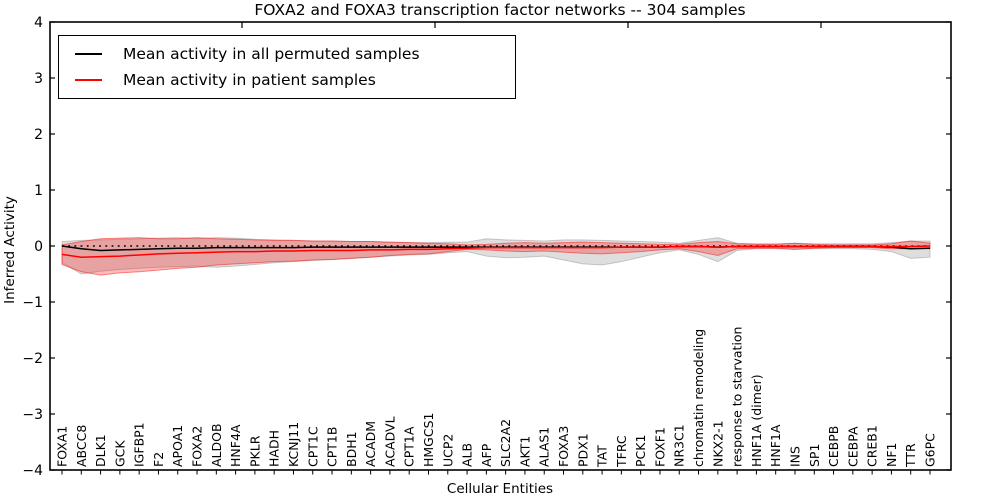  Describe the element at coordinates (930, 450) in the screenshot. I see `x-tick-label: G6PC` at that location.